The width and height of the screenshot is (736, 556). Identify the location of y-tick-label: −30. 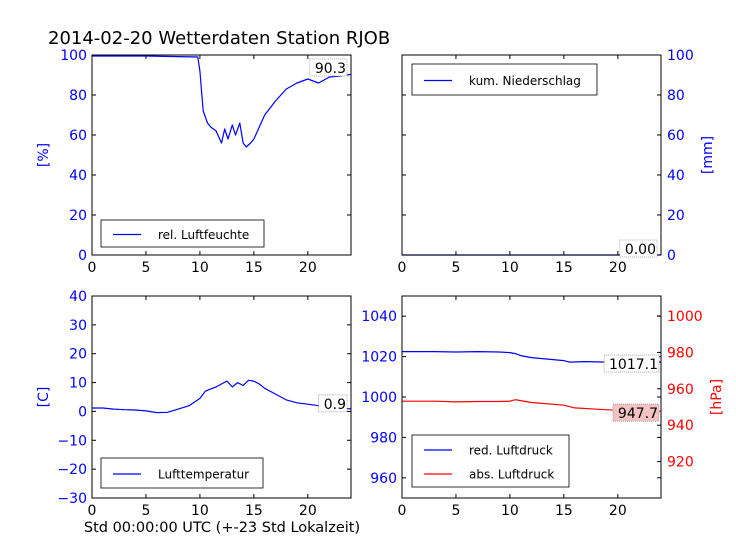
(72, 499).